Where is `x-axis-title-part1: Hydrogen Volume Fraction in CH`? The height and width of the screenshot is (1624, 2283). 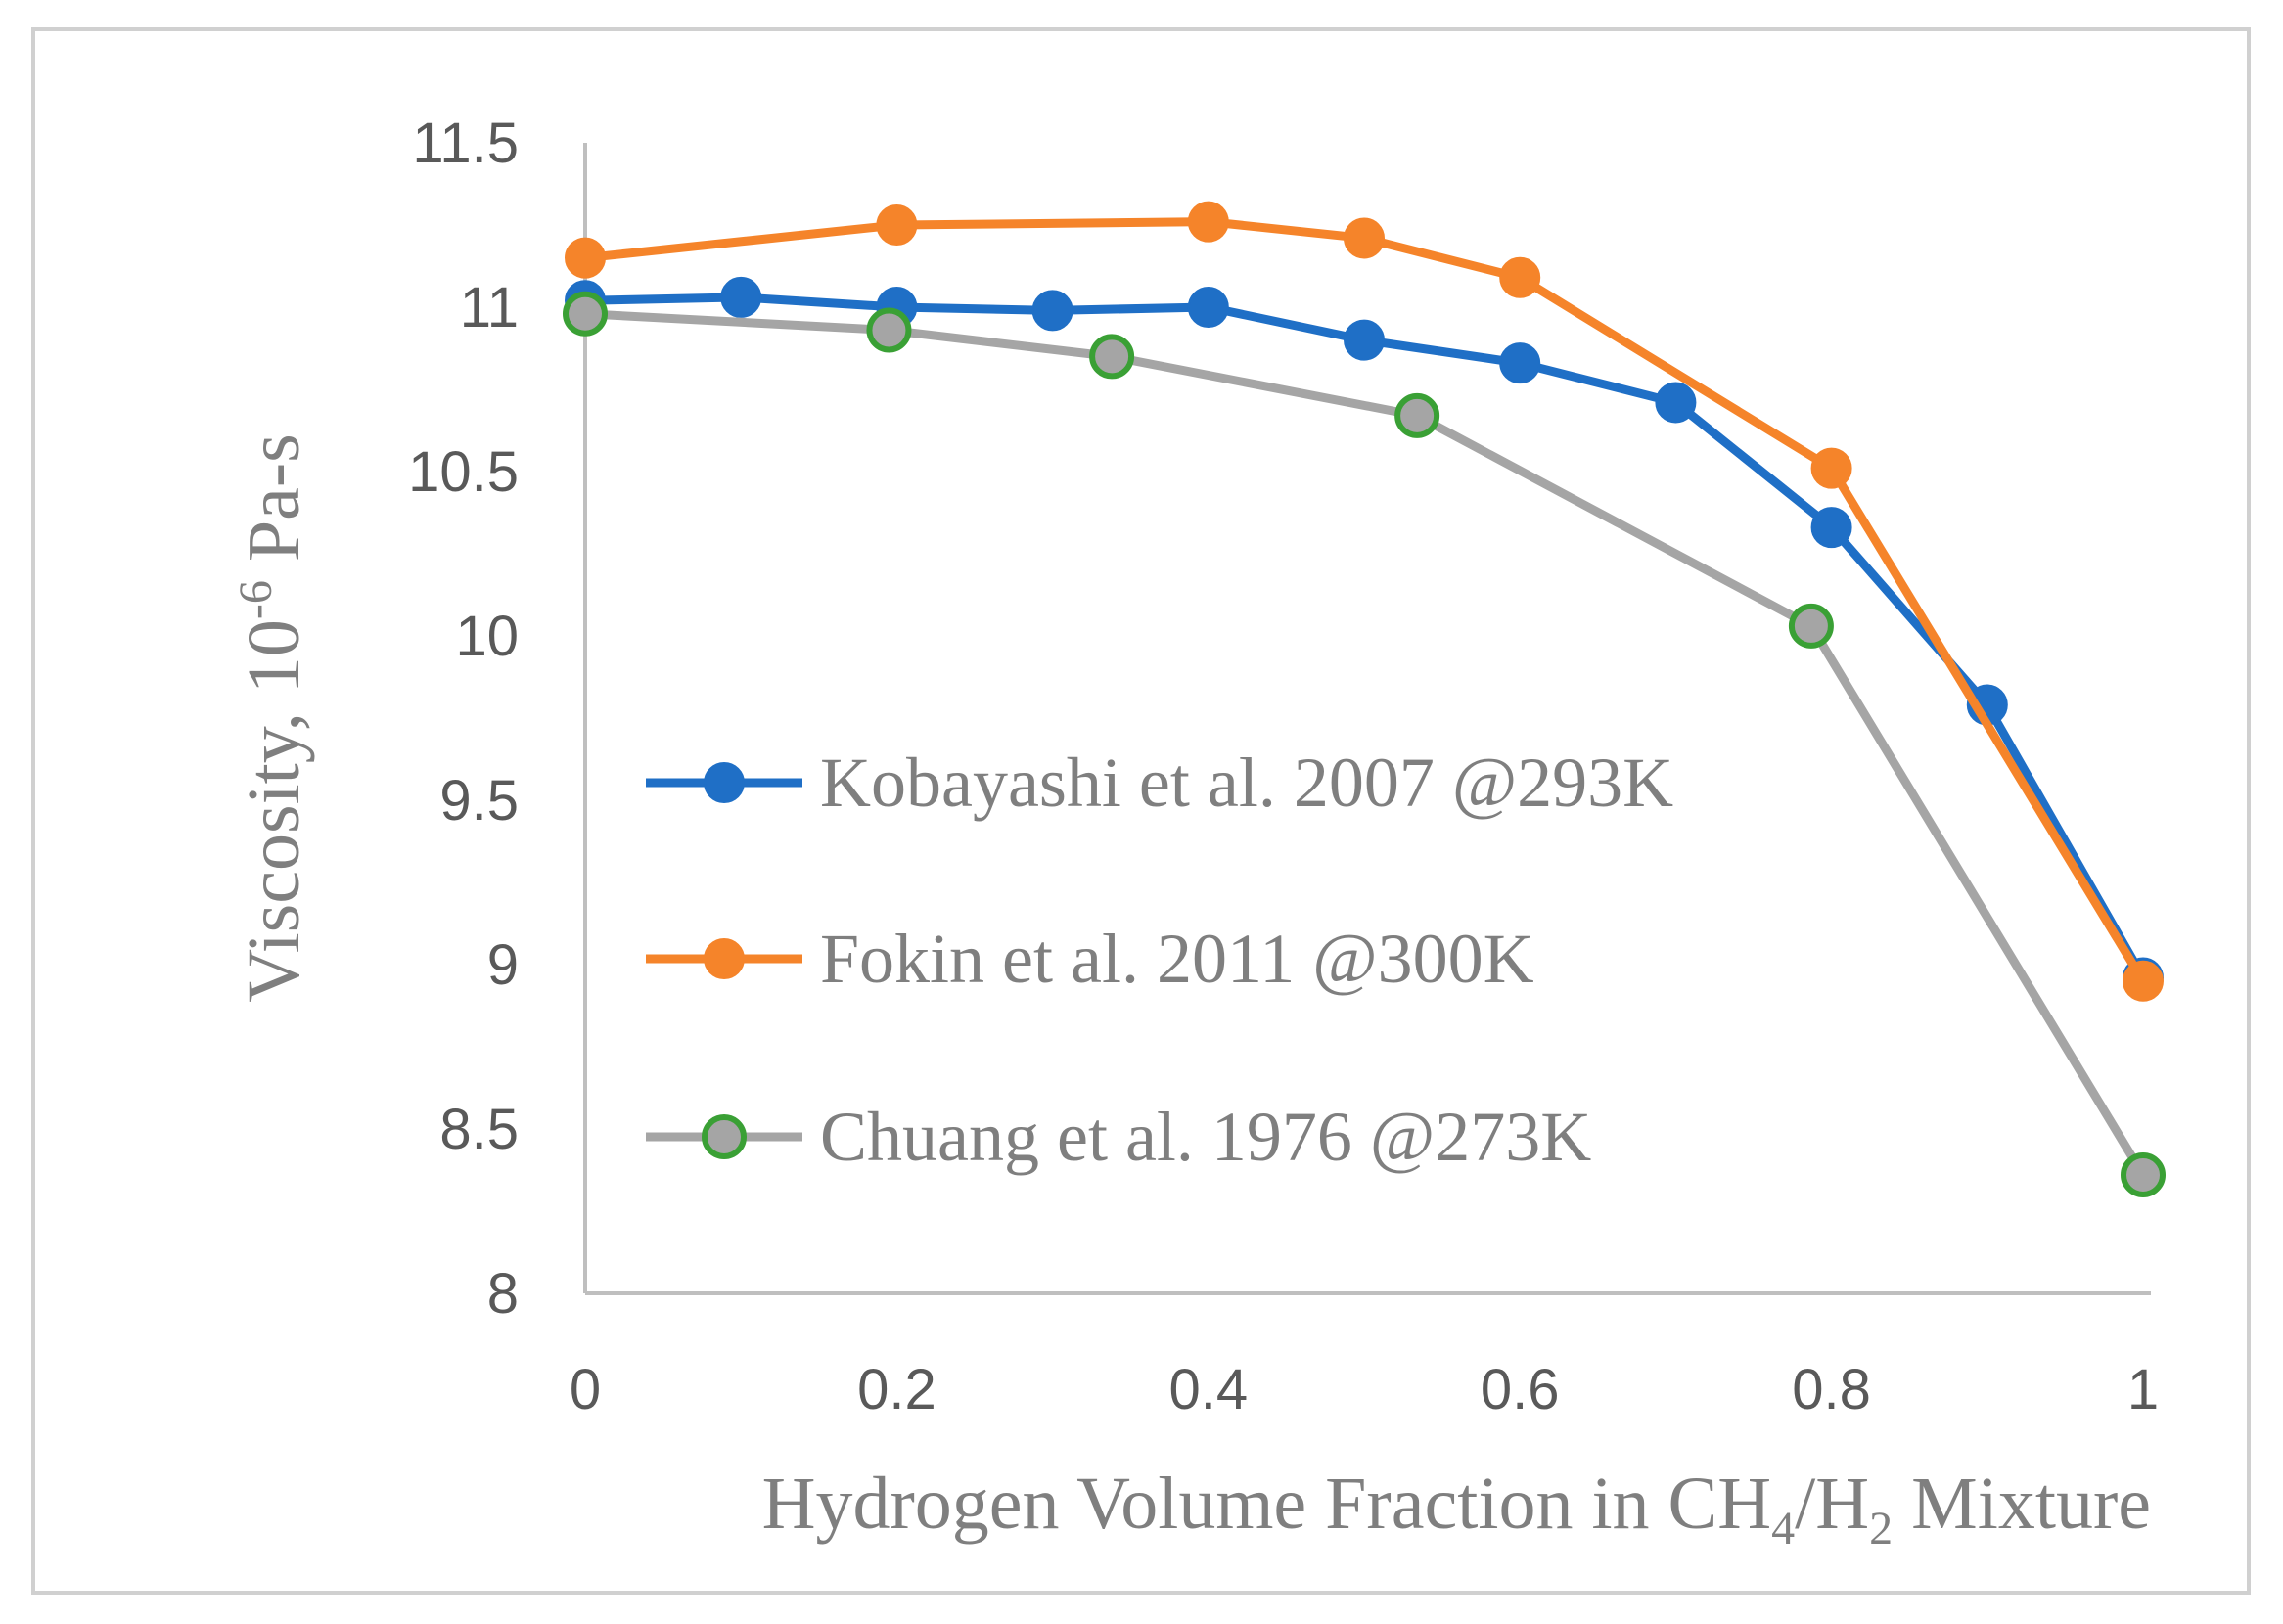
x-axis-title-part1: Hydrogen Volume Fraction in CH is located at coordinates (1267, 1504).